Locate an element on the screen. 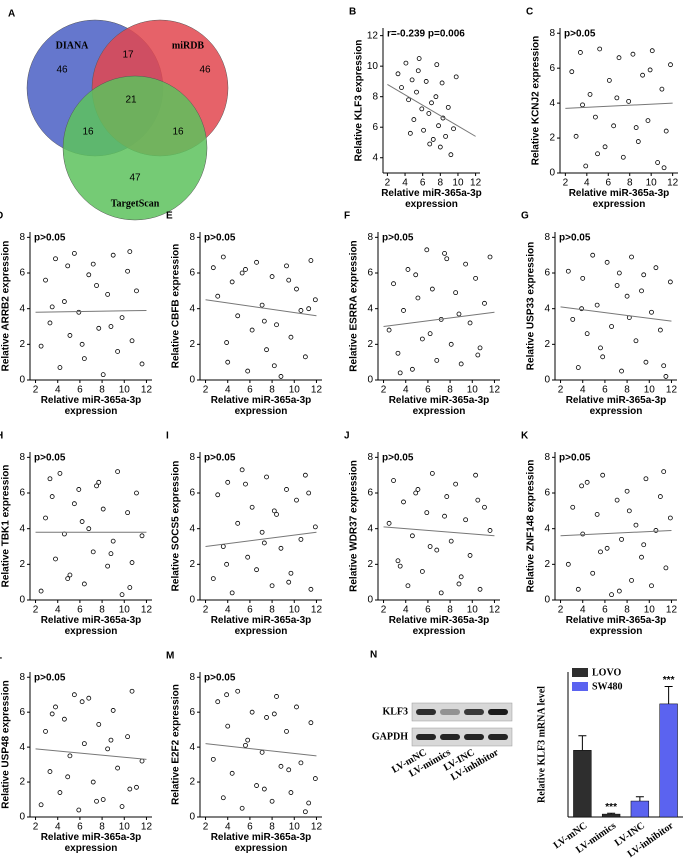 This screenshot has height=867, width=695. region-count: 21 is located at coordinates (131, 100).